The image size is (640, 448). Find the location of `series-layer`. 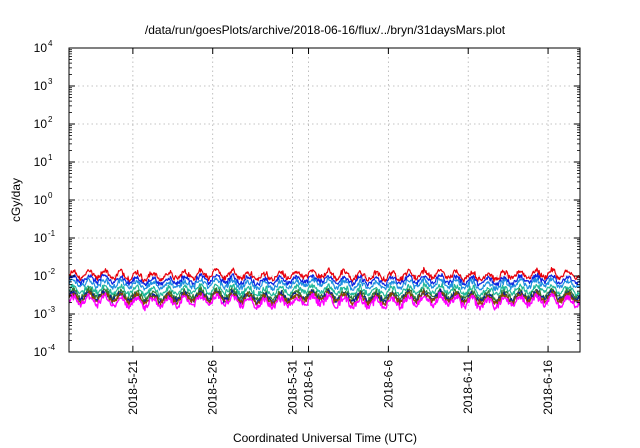

series-layer is located at coordinates (324, 289).